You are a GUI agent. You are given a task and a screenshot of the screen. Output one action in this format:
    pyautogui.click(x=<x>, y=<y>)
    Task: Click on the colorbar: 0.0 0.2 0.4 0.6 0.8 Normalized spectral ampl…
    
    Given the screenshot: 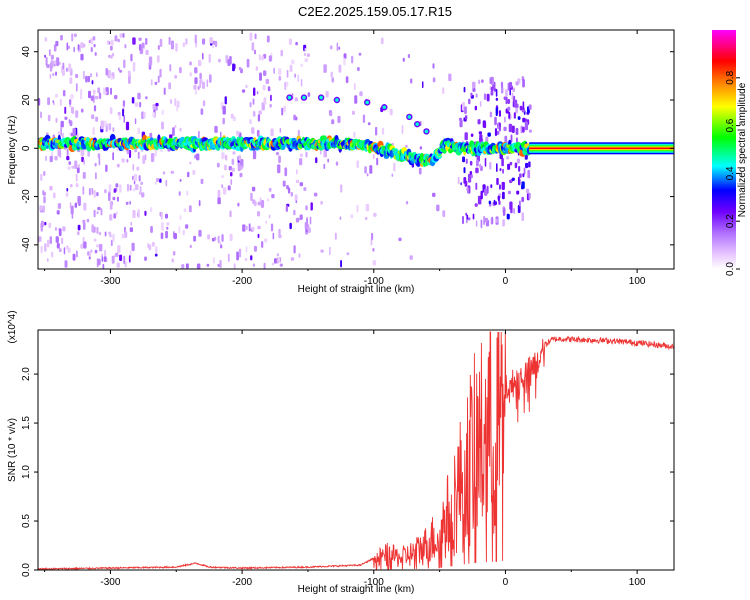 What is the action you would take?
    pyautogui.click(x=730, y=153)
    